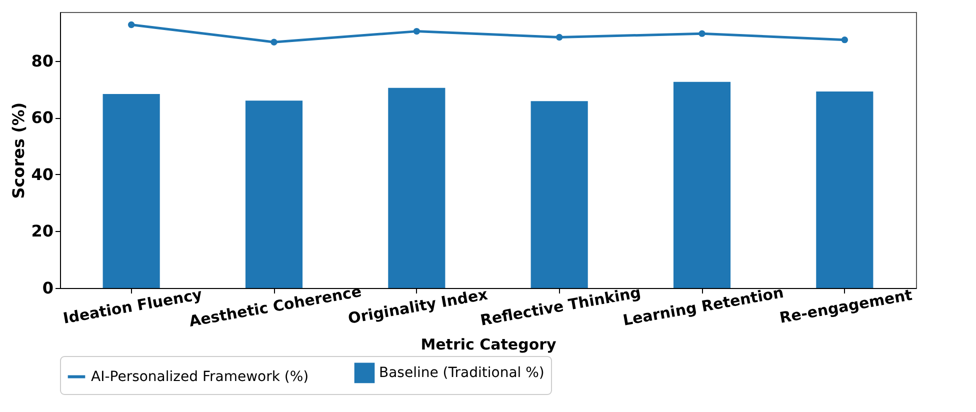 The width and height of the screenshot is (976, 412). Describe the element at coordinates (42, 174) in the screenshot. I see `y-tick-label: 40` at that location.